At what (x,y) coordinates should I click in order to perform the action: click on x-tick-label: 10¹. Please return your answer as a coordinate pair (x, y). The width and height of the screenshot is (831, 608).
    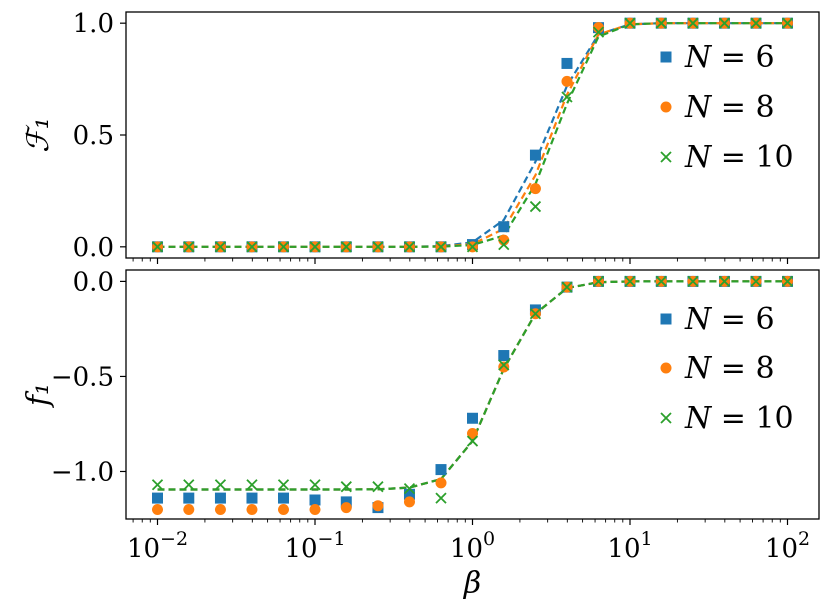
    Looking at the image, I should click on (629, 546).